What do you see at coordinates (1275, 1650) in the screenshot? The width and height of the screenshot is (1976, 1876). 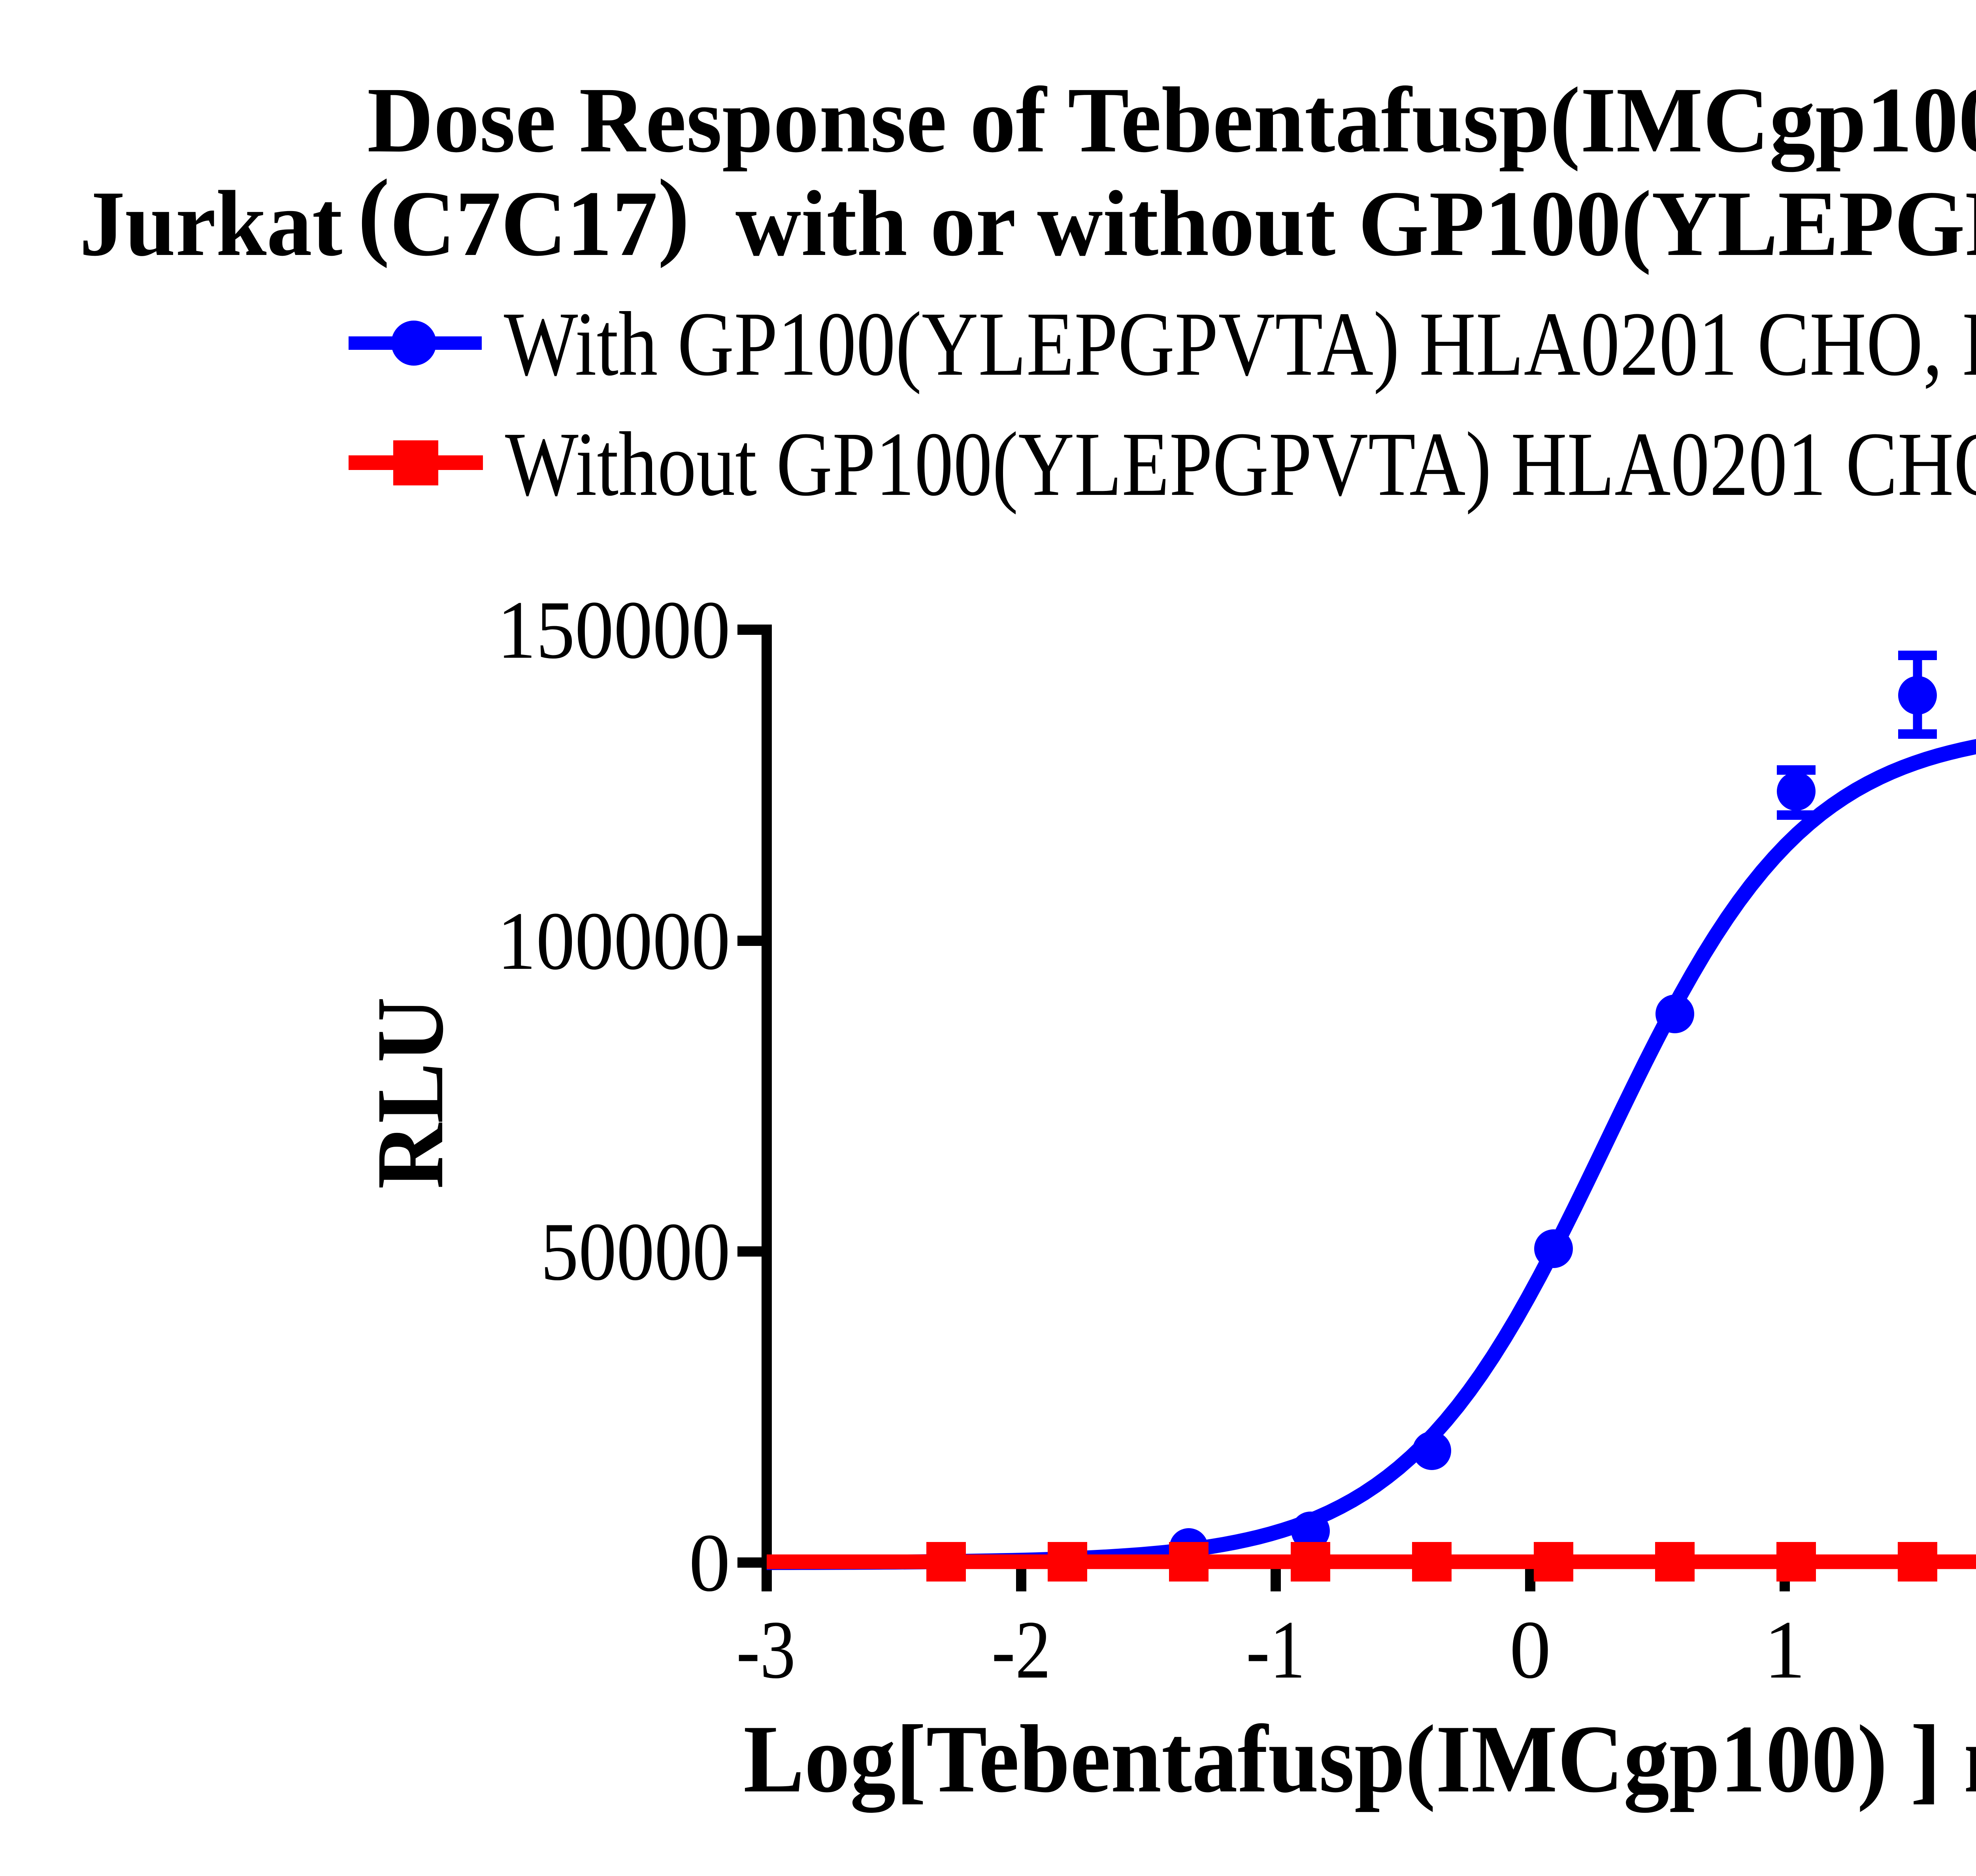 I see `svg-text: -1` at bounding box center [1275, 1650].